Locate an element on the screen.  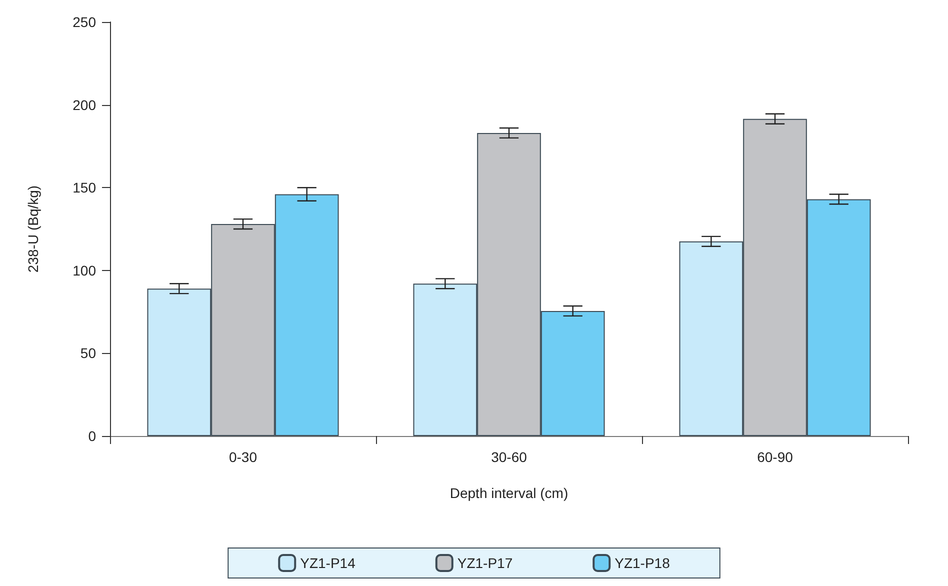
x-tick-label: 0-30 is located at coordinates (243, 457).